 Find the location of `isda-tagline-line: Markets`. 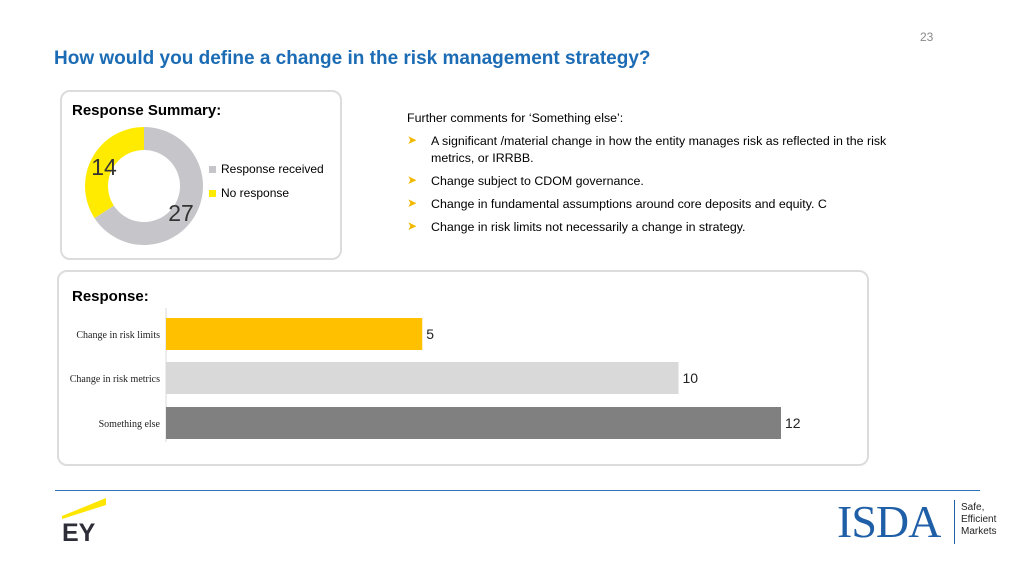

isda-tagline-line: Markets is located at coordinates (979, 531).